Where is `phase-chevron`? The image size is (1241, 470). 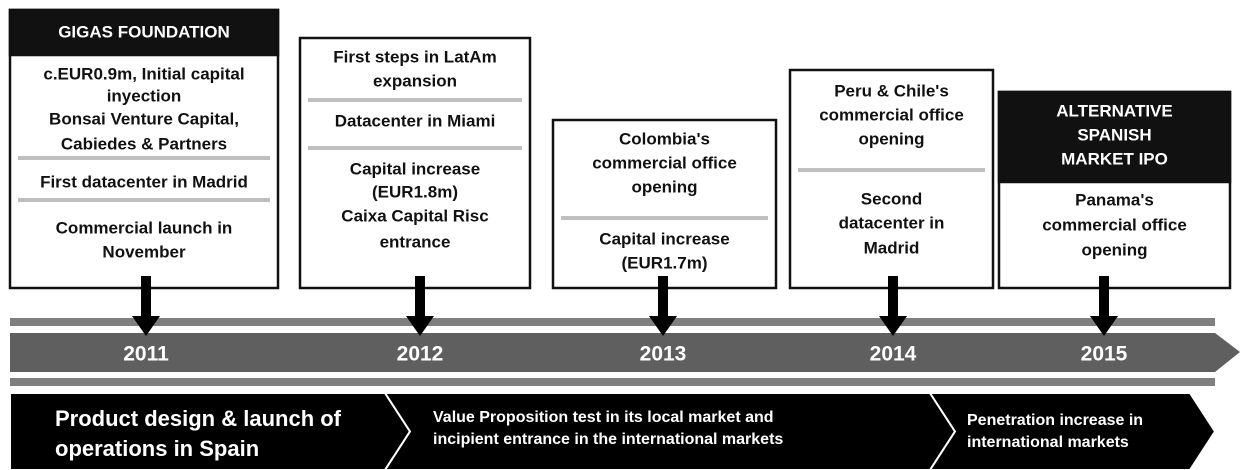
phase-chevron is located at coordinates (1072, 431).